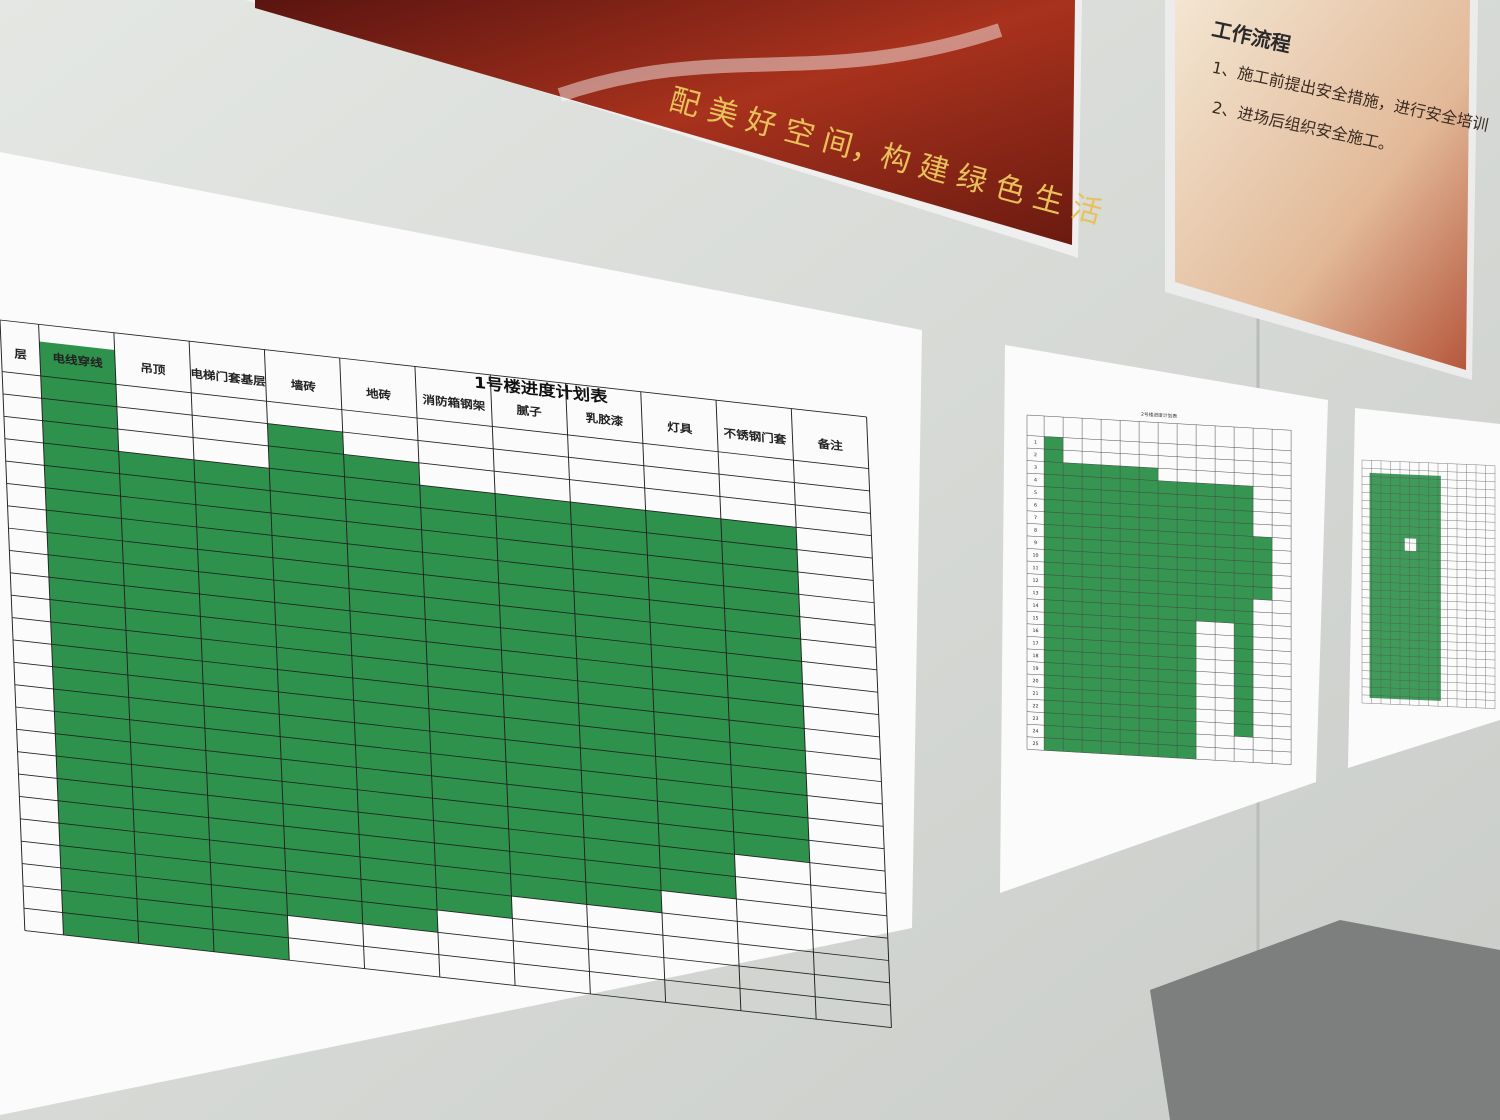 The width and height of the screenshot is (1500, 1120). Describe the element at coordinates (1036, 719) in the screenshot. I see `row-label: 23` at that location.